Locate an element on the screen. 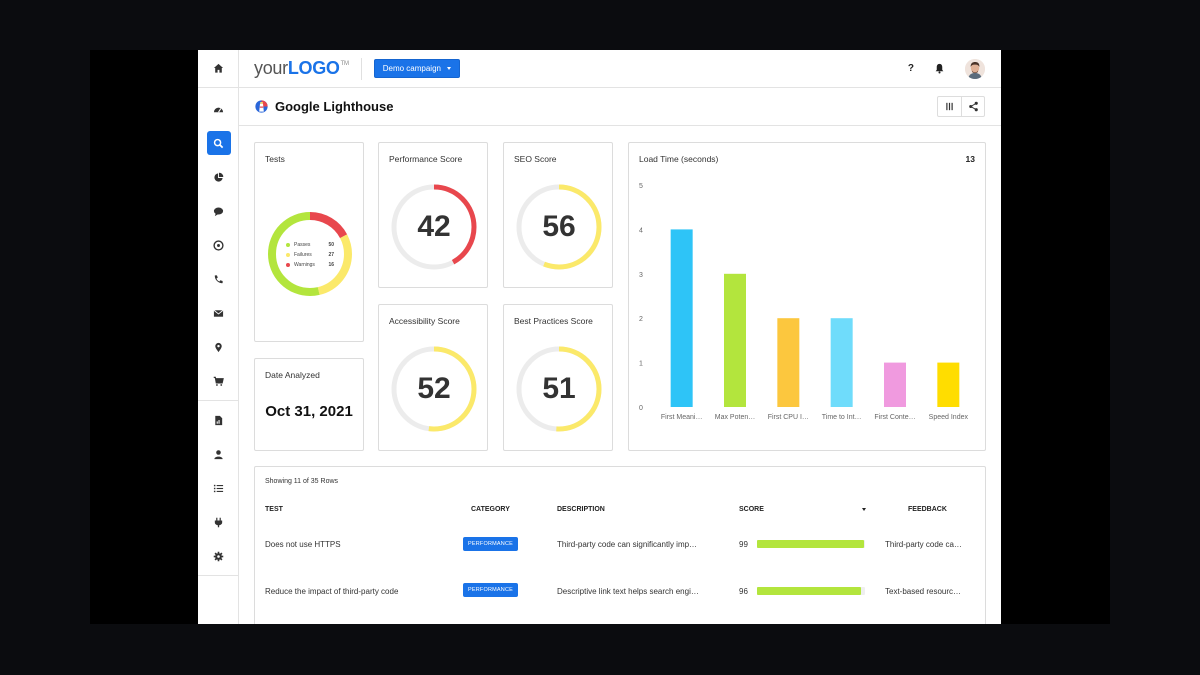 The height and width of the screenshot is (675, 1200). search-icon is located at coordinates (218, 143).